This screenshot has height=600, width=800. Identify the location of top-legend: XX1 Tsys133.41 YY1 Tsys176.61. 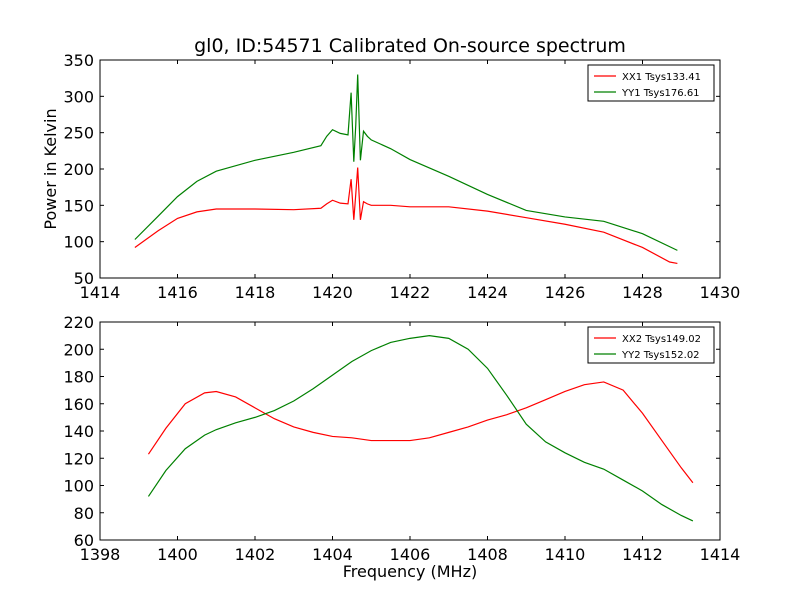
(651, 83).